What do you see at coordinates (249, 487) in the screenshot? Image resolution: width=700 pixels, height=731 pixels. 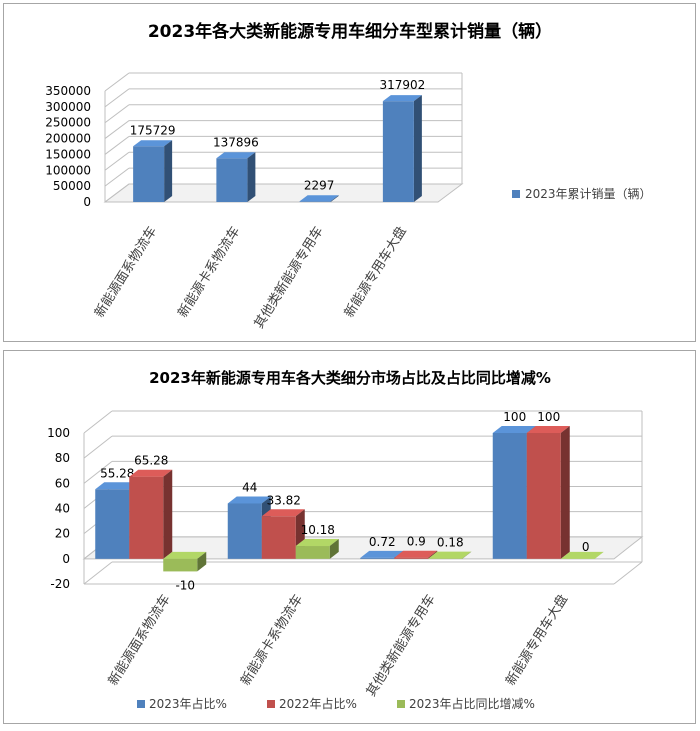 I see `chart2-data-label: 44` at bounding box center [249, 487].